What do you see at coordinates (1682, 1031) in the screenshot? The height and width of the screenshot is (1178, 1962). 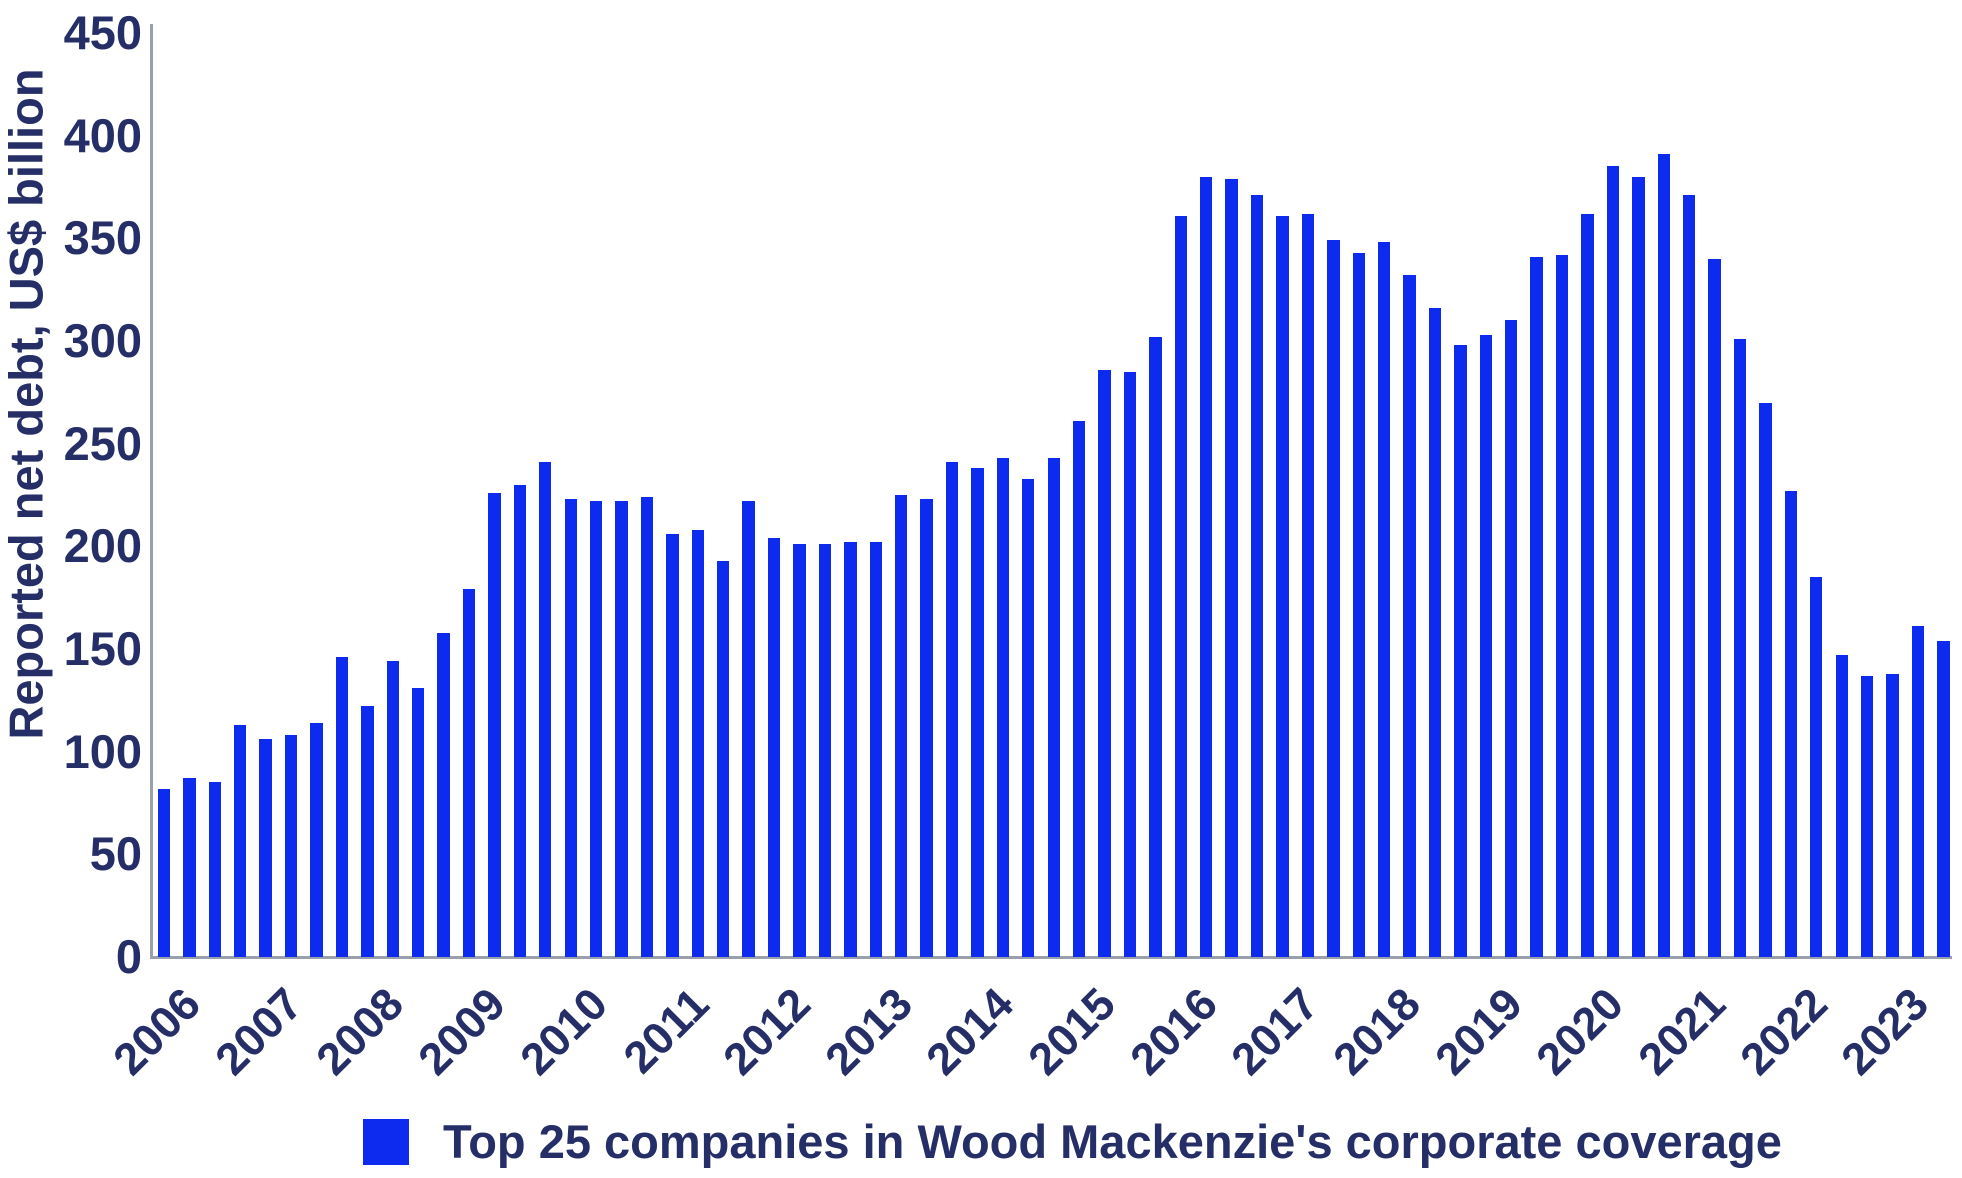 I see `x-year-label: 2021` at bounding box center [1682, 1031].